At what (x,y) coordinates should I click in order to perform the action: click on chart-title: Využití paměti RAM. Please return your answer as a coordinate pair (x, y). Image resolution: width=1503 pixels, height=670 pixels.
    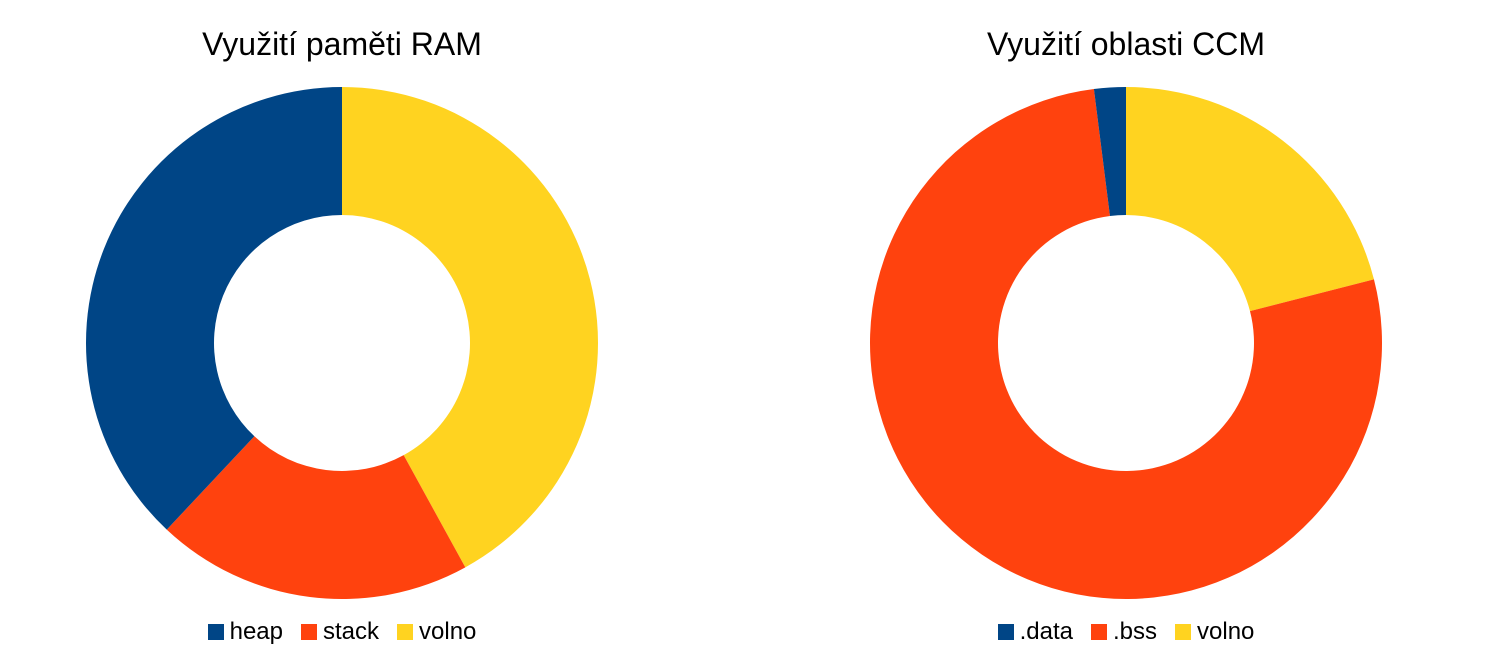
    Looking at the image, I should click on (342, 44).